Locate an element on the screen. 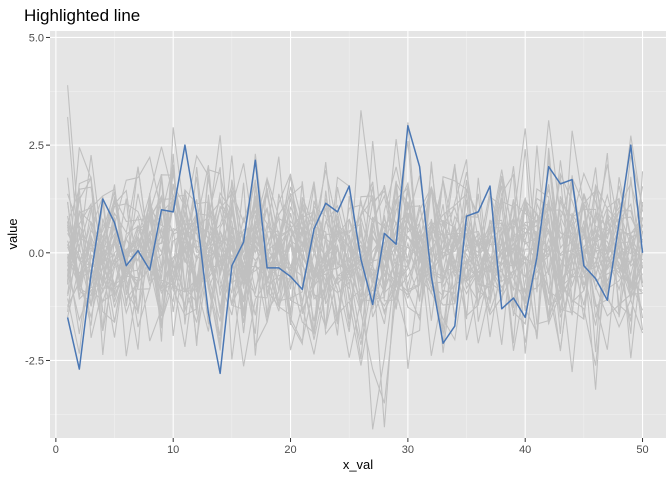  y-tick-label: 0.0 is located at coordinates (36, 254).